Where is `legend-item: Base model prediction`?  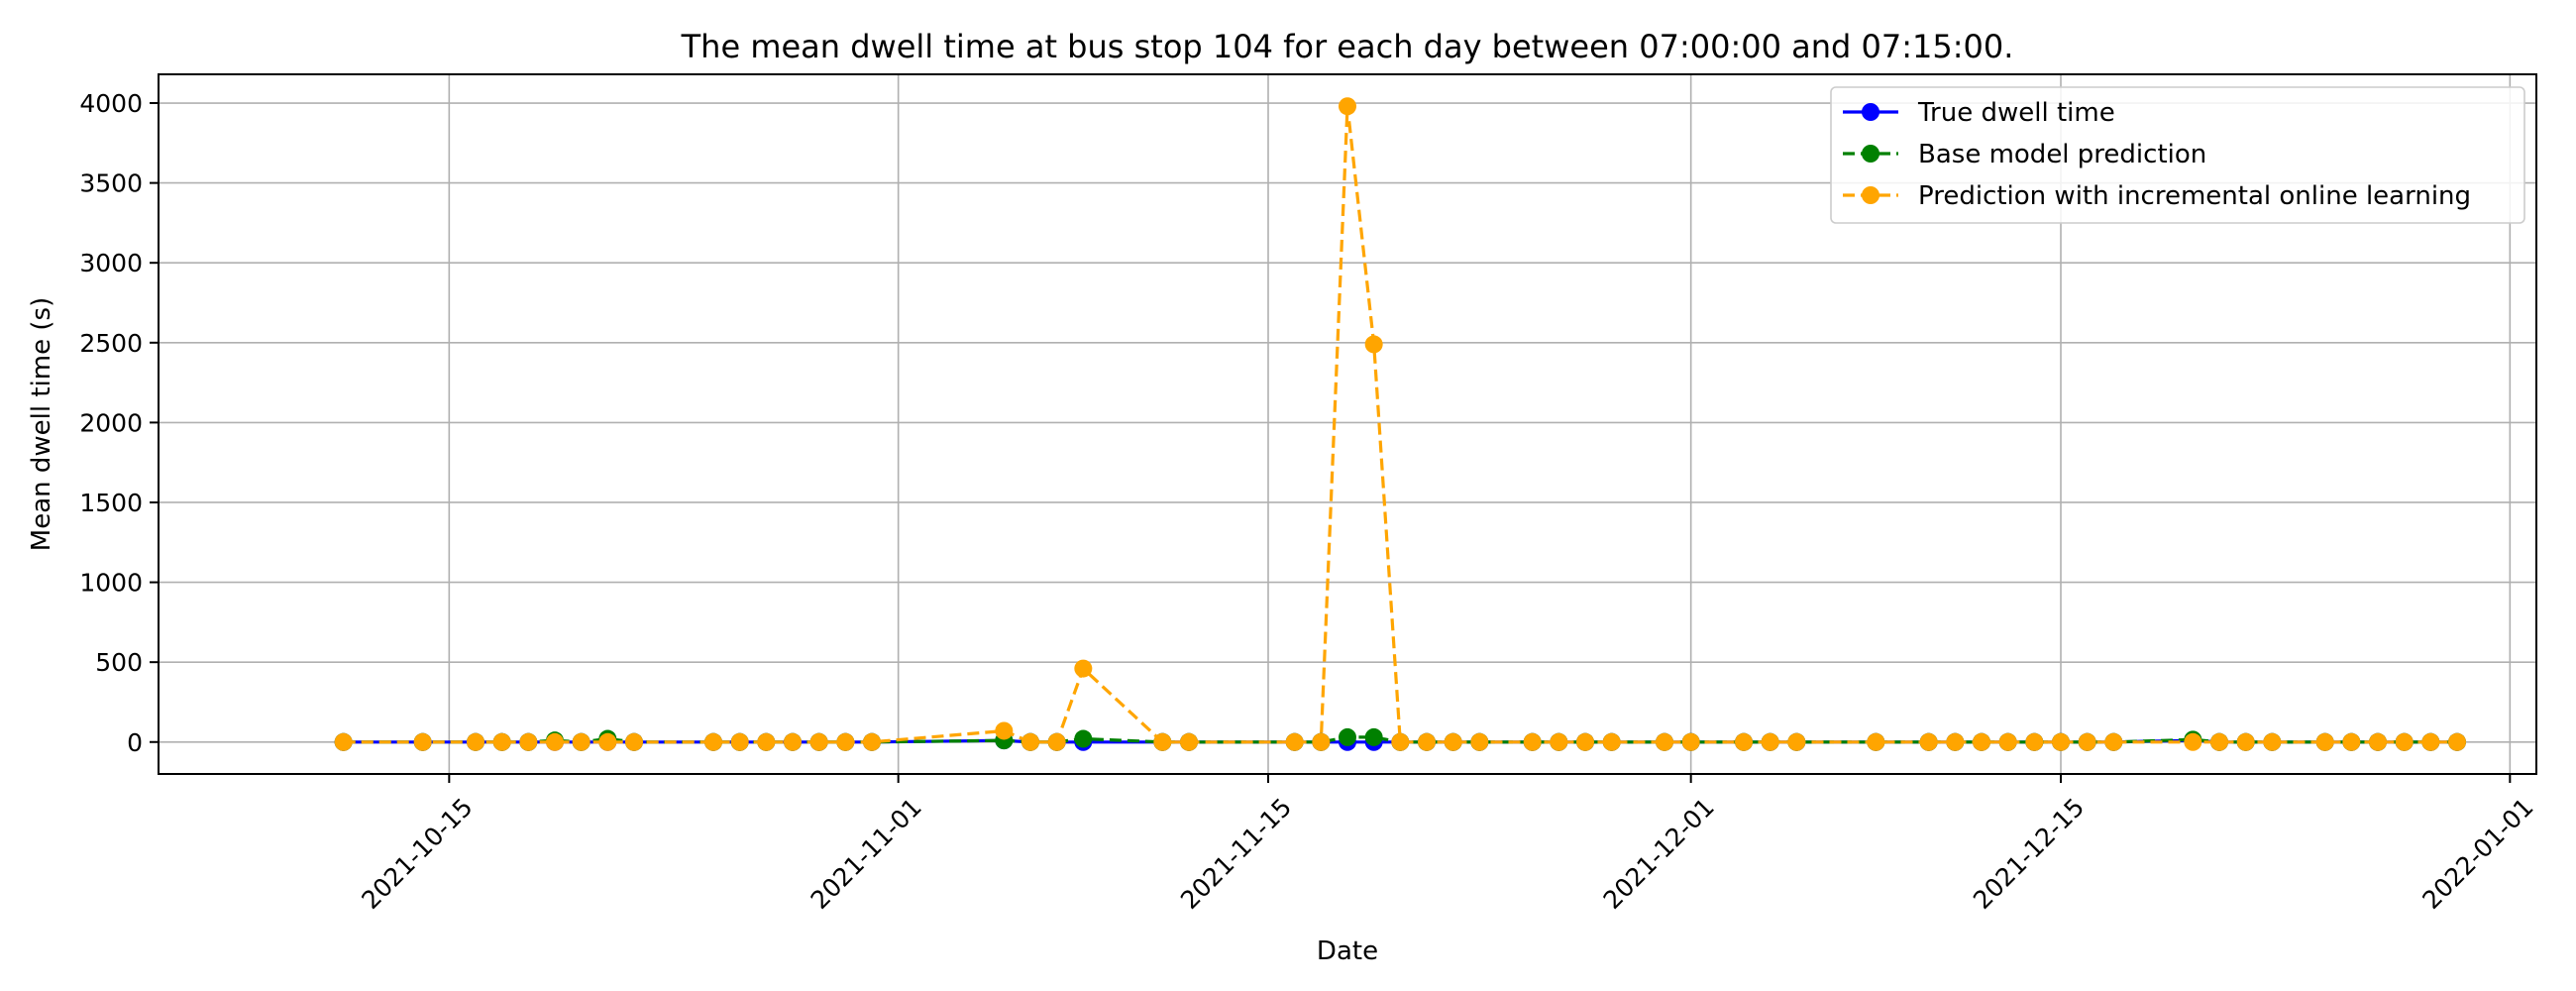 legend-item: Base model prediction is located at coordinates (2024, 154).